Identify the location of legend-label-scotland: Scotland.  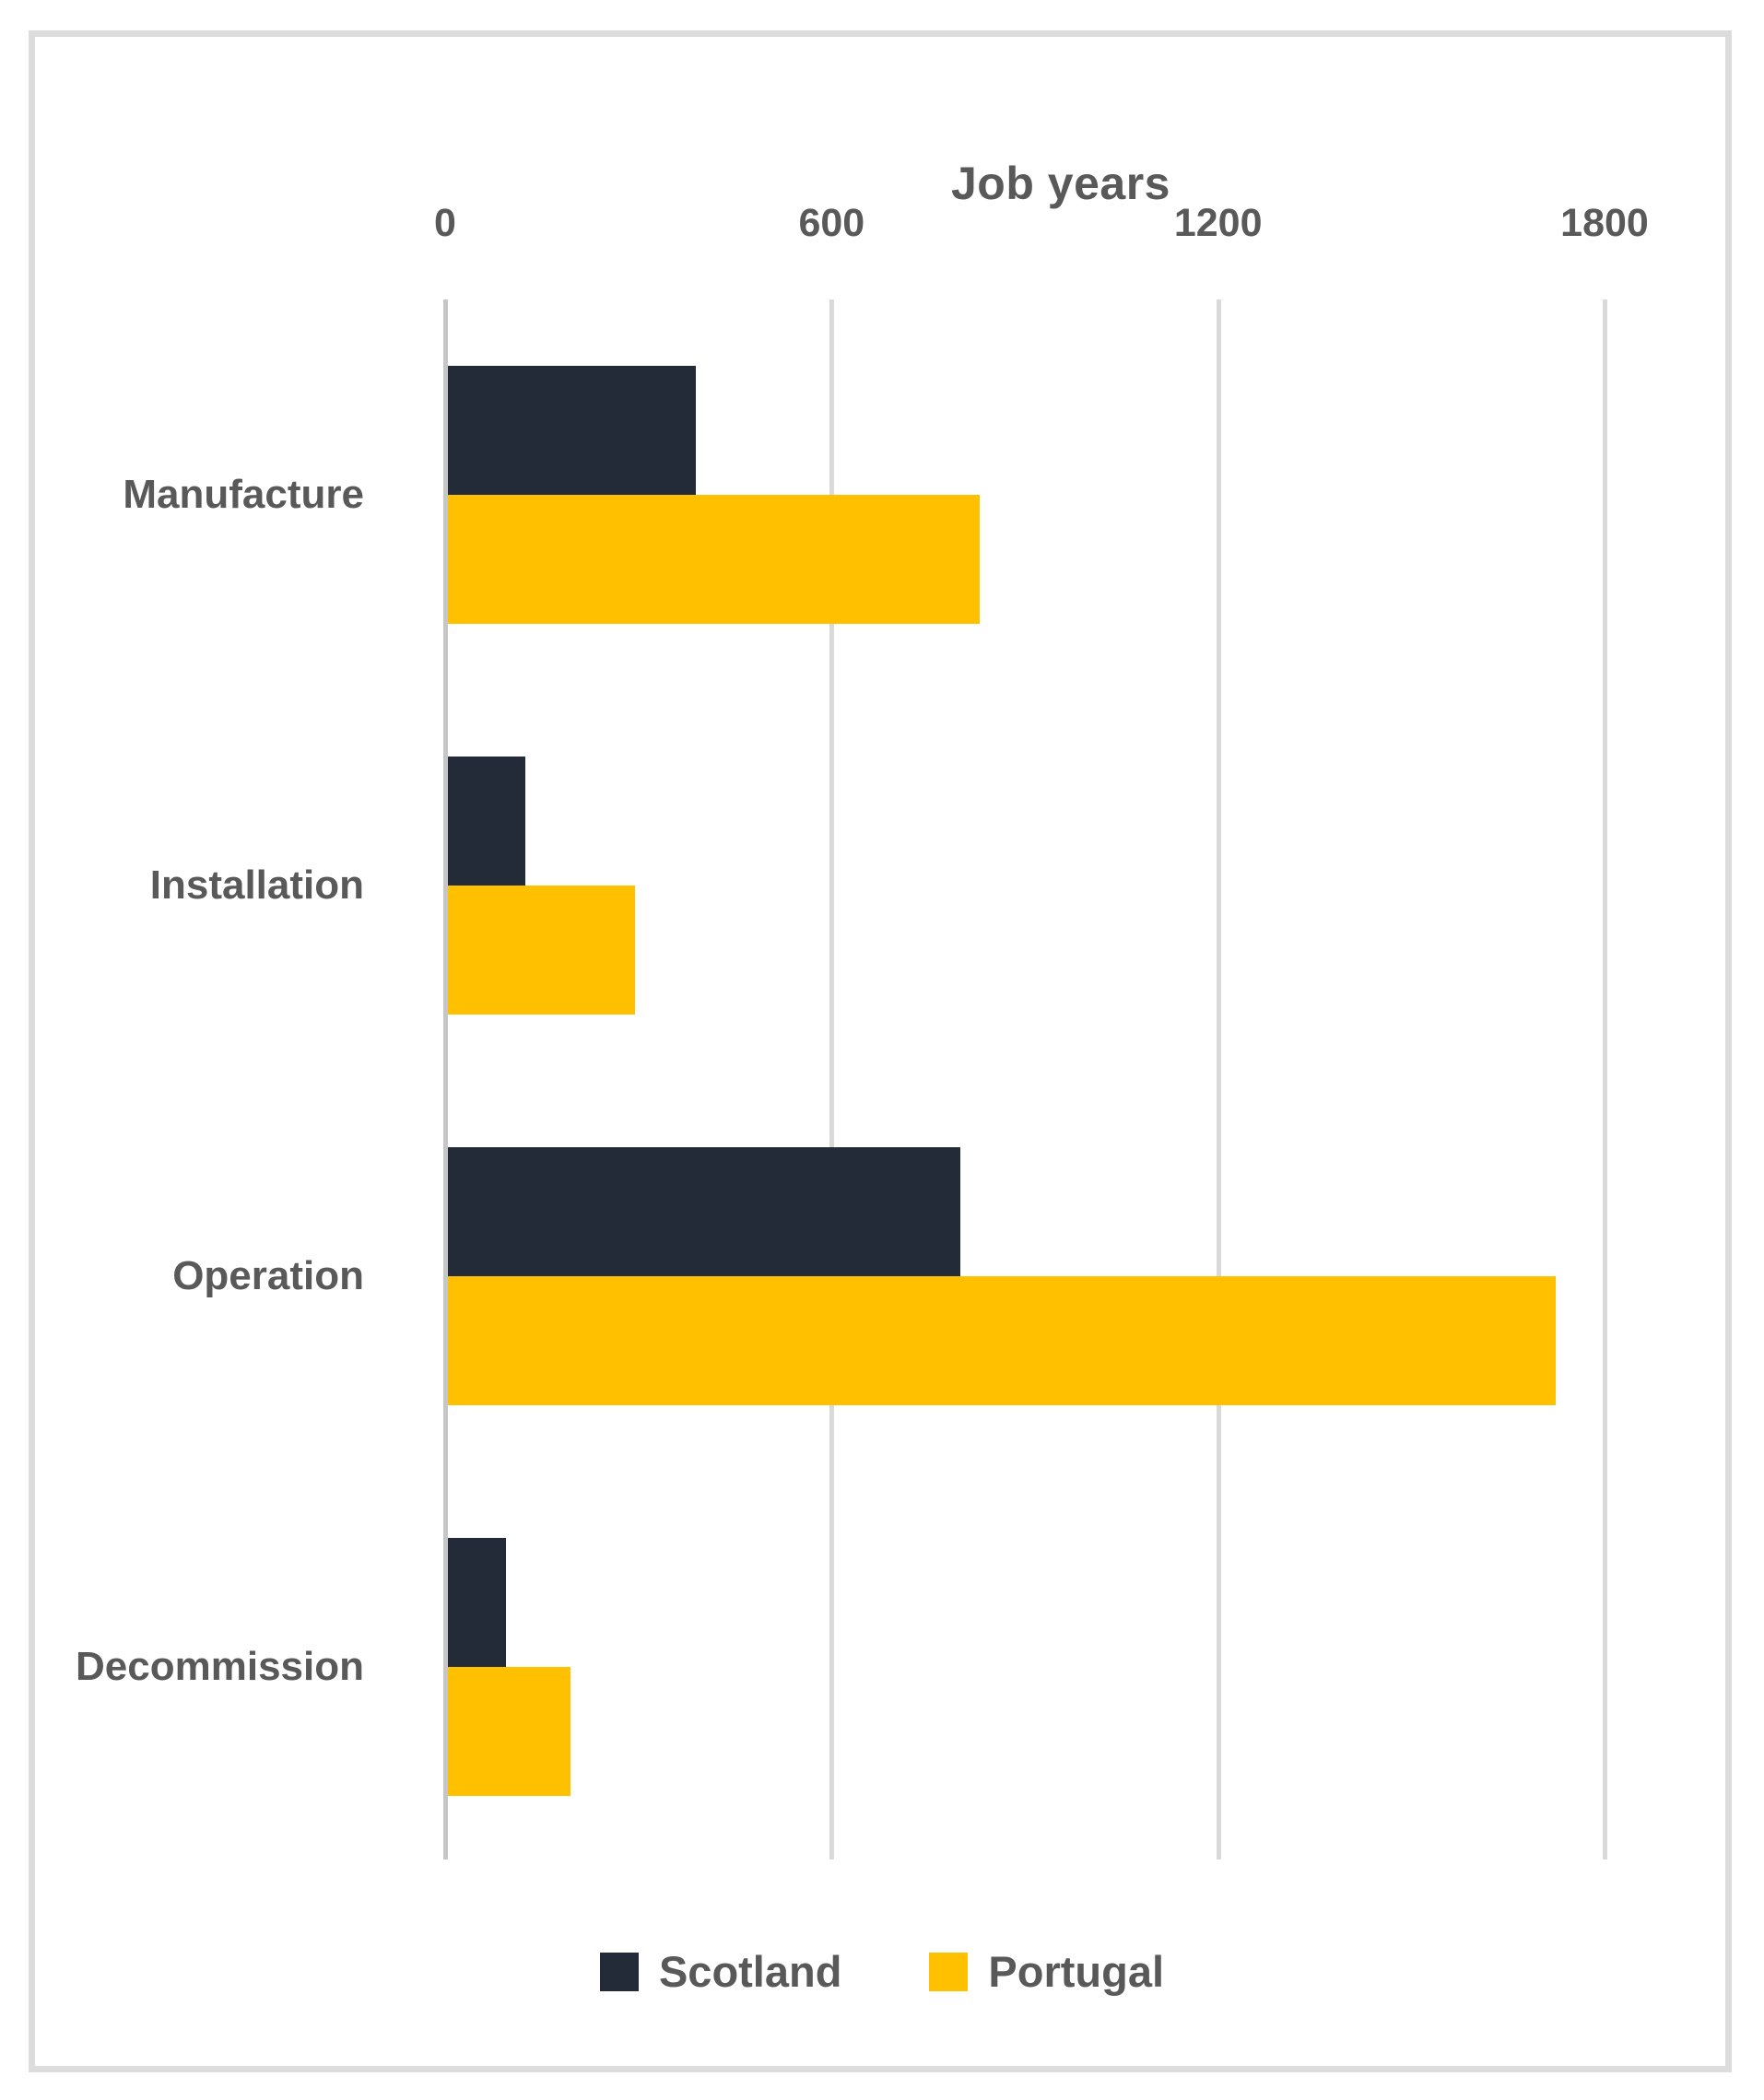
(750, 1972).